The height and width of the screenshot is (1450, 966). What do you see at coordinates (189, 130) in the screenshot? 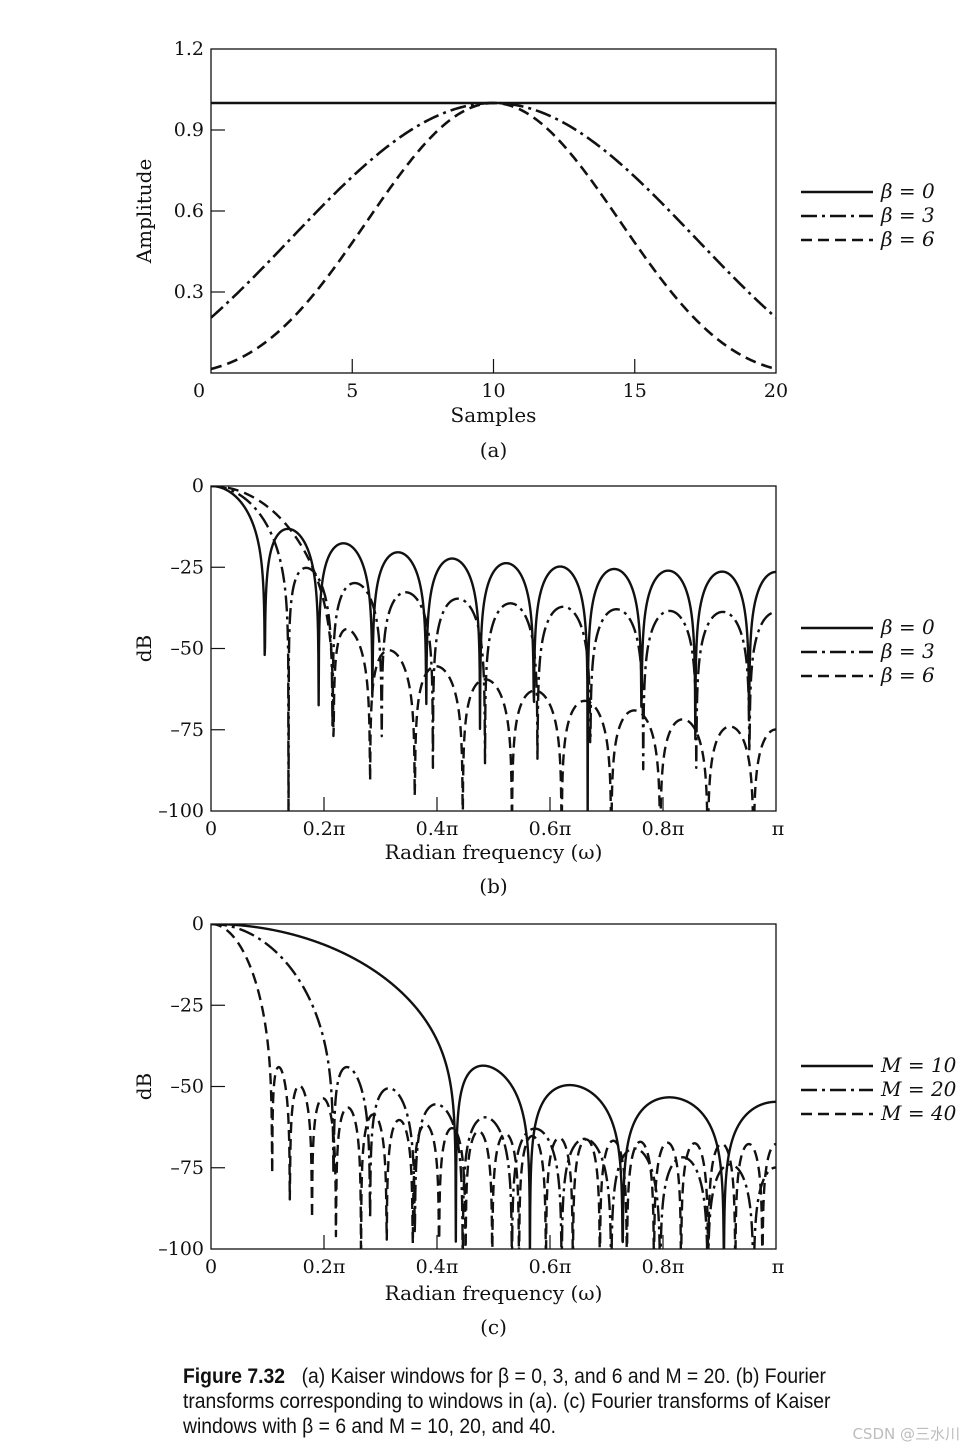
I see `y-tick-label: 0.9` at bounding box center [189, 130].